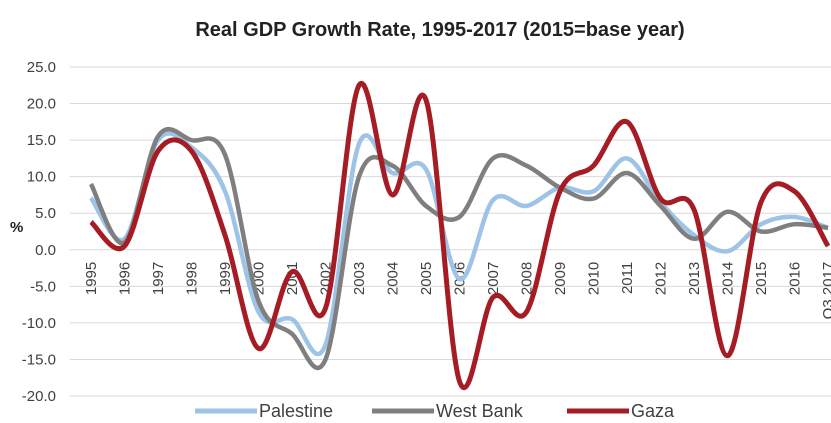 This screenshot has height=423, width=831. What do you see at coordinates (393, 278) in the screenshot?
I see `x-tick-label: 2004` at bounding box center [393, 278].